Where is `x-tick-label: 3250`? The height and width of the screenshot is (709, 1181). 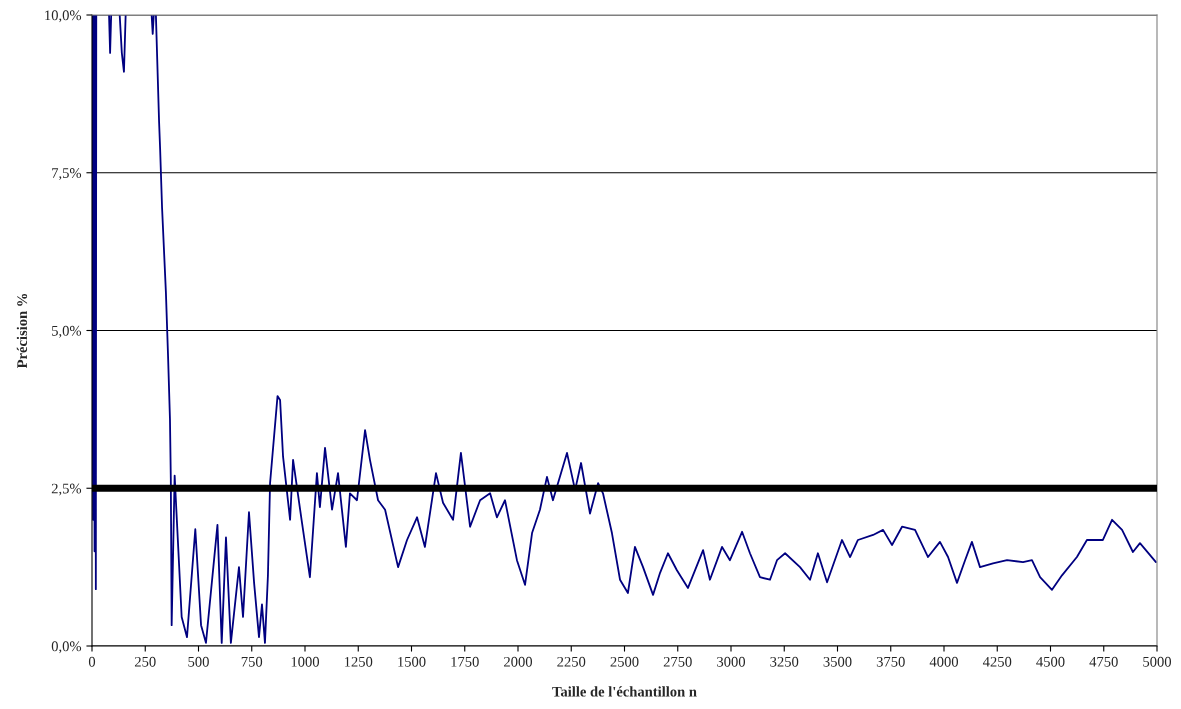 x-tick-label: 3250 is located at coordinates (784, 661).